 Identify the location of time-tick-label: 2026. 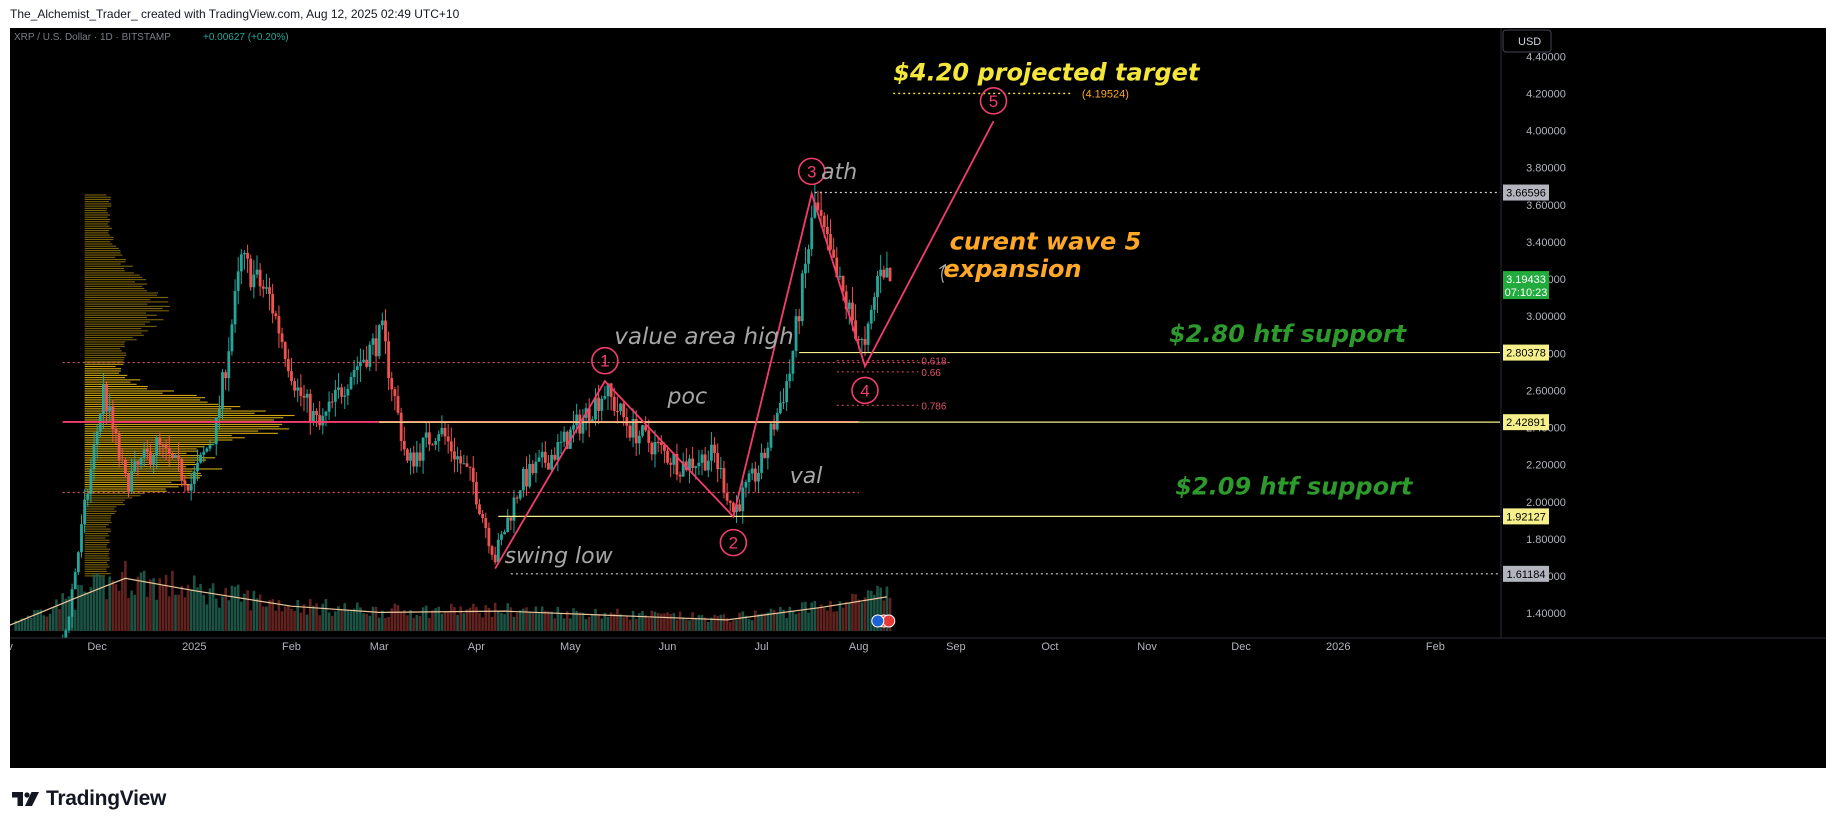
(1338, 647).